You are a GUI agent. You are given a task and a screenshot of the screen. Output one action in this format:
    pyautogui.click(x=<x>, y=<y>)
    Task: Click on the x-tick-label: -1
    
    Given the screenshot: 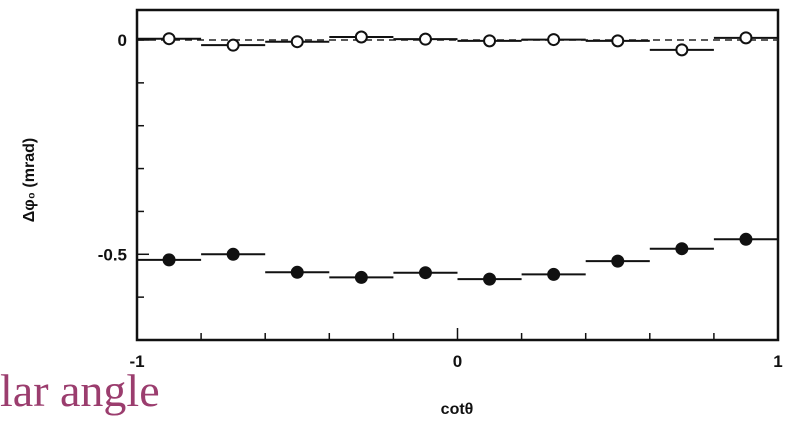 What is the action you would take?
    pyautogui.click(x=136, y=361)
    